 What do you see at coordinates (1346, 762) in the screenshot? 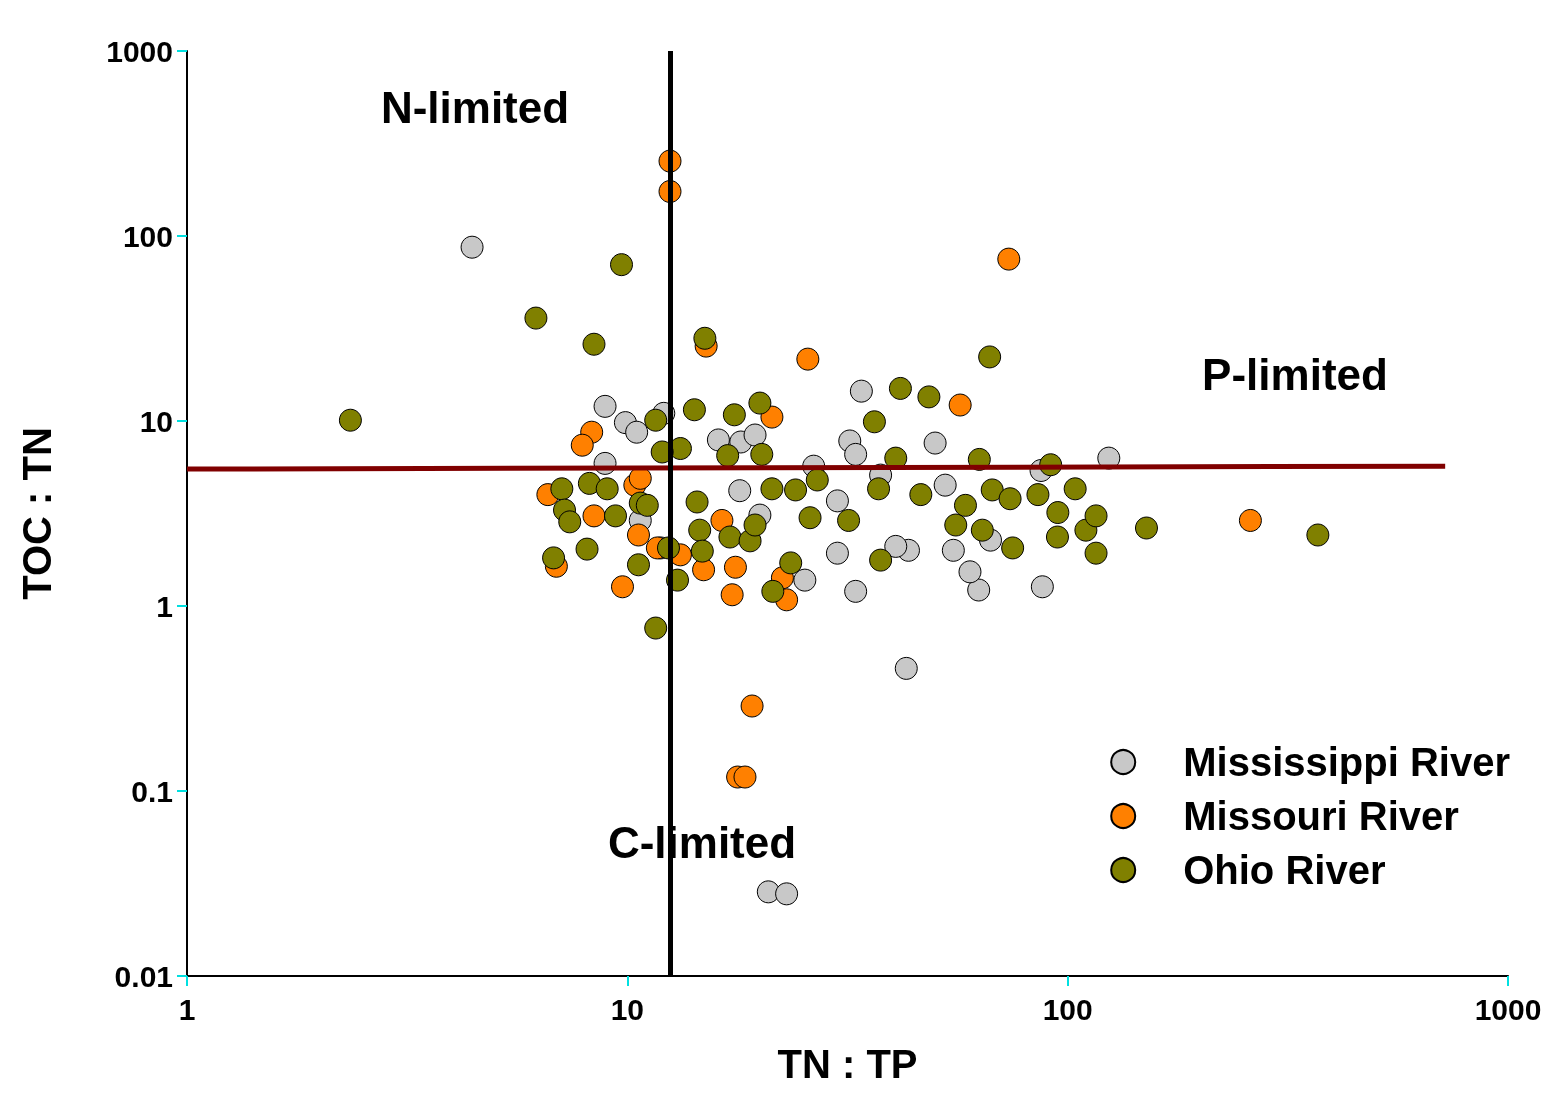
I see `legend-label: Mississippi River` at bounding box center [1346, 762].